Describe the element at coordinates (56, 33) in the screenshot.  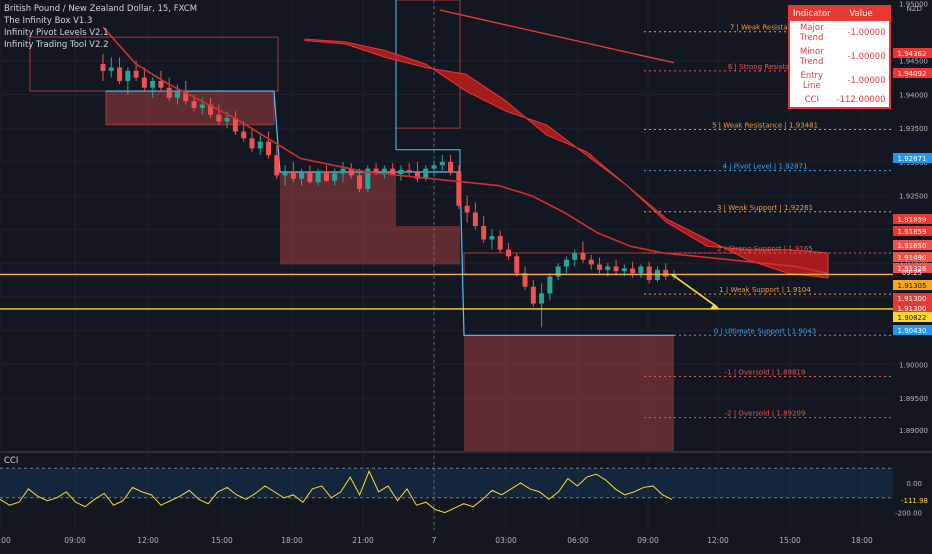
I see `indicator-label-2: Infinity Pivot Levels V2.1` at that location.